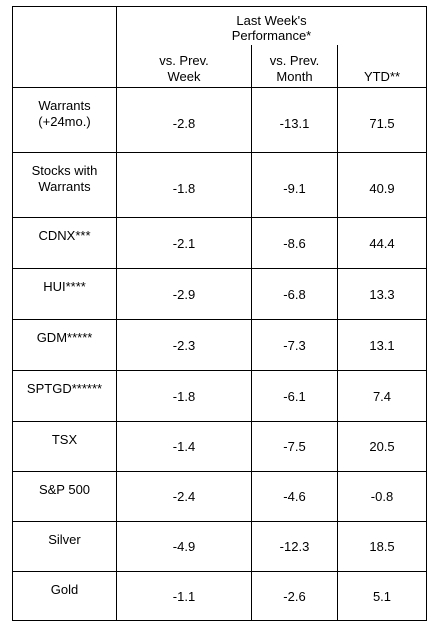 The width and height of the screenshot is (439, 621). I want to click on value-week: -2.4, so click(184, 496).